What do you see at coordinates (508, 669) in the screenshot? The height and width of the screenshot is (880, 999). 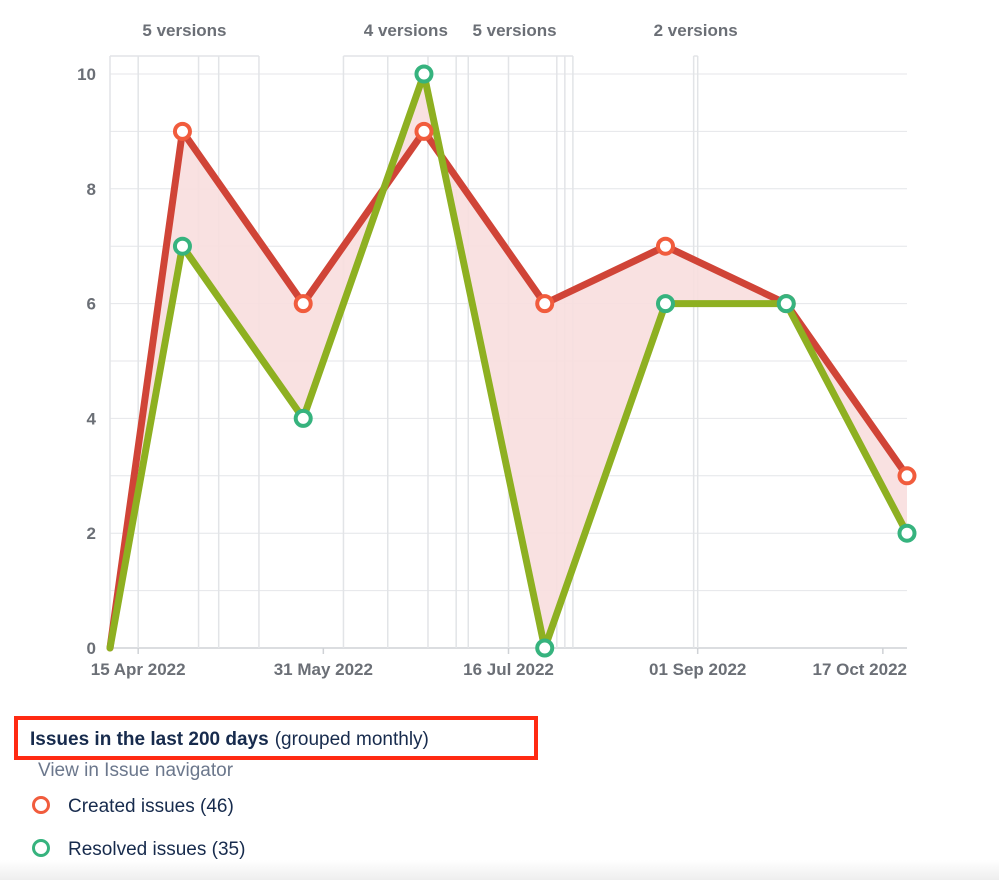 I see `x-tick-label: 16 Jul 2022` at bounding box center [508, 669].